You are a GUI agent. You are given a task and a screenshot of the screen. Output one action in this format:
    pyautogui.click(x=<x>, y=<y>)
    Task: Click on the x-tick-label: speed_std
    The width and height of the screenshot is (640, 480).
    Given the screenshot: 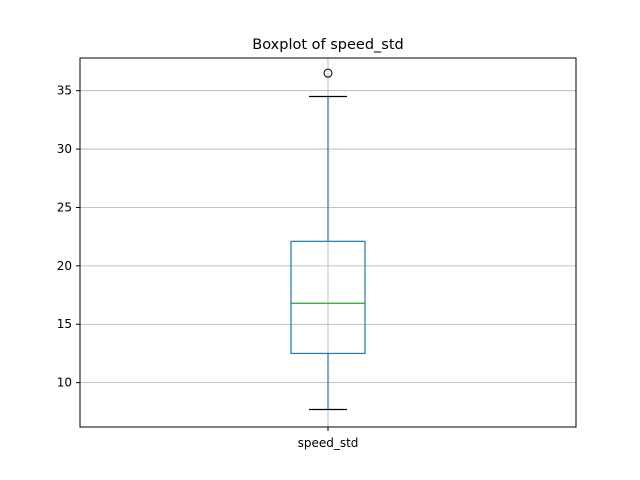 What is the action you would take?
    pyautogui.click(x=328, y=443)
    